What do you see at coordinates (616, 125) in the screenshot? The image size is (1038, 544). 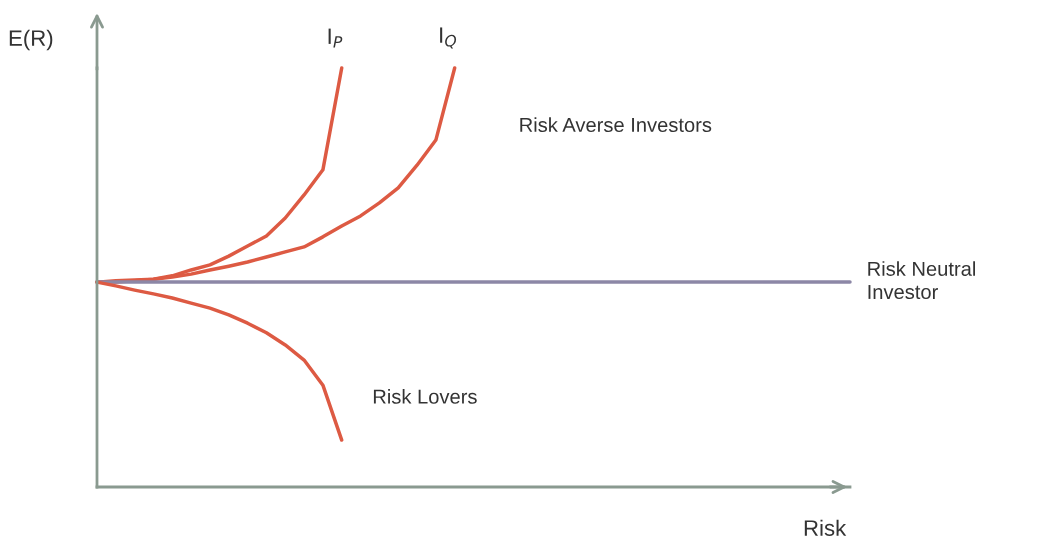 I see `annotation: Risk Averse Investors` at bounding box center [616, 125].